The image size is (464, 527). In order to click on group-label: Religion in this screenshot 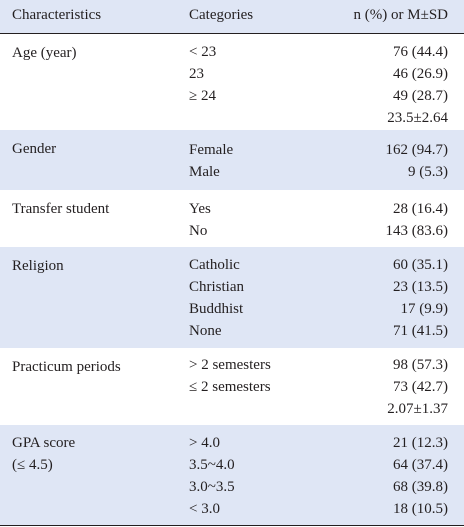, I will do `click(38, 266)`.